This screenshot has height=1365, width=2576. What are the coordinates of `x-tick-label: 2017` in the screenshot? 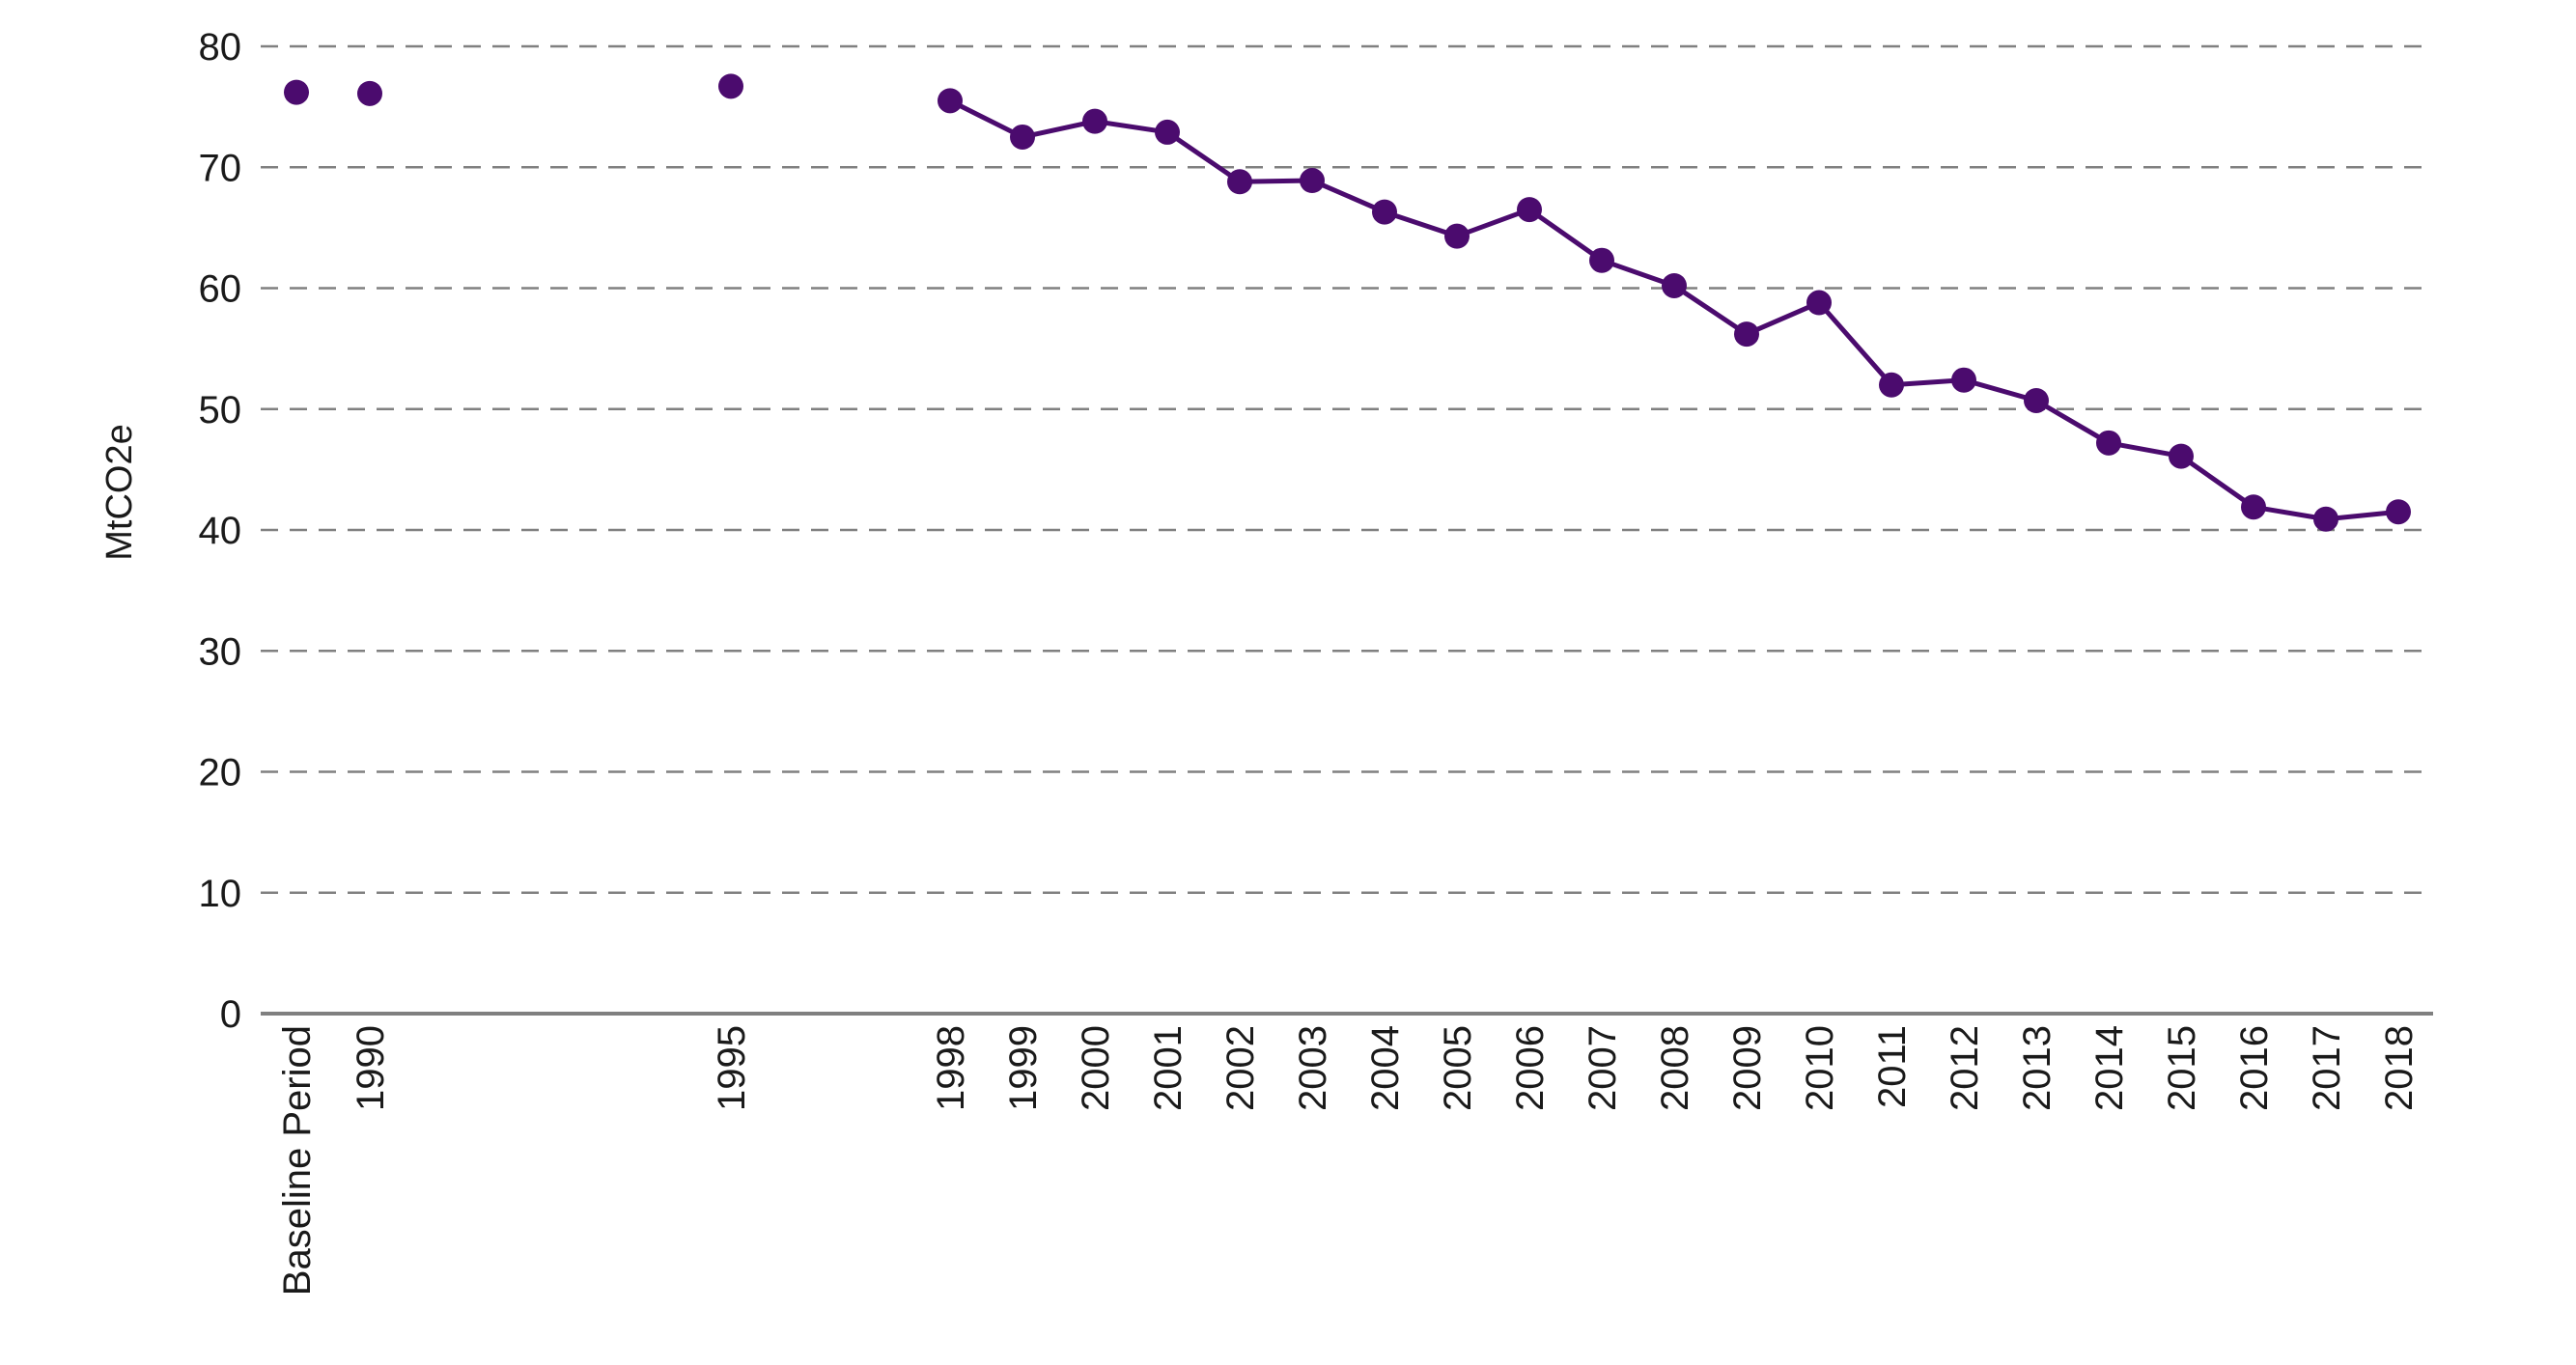 It's located at (2327, 1068).